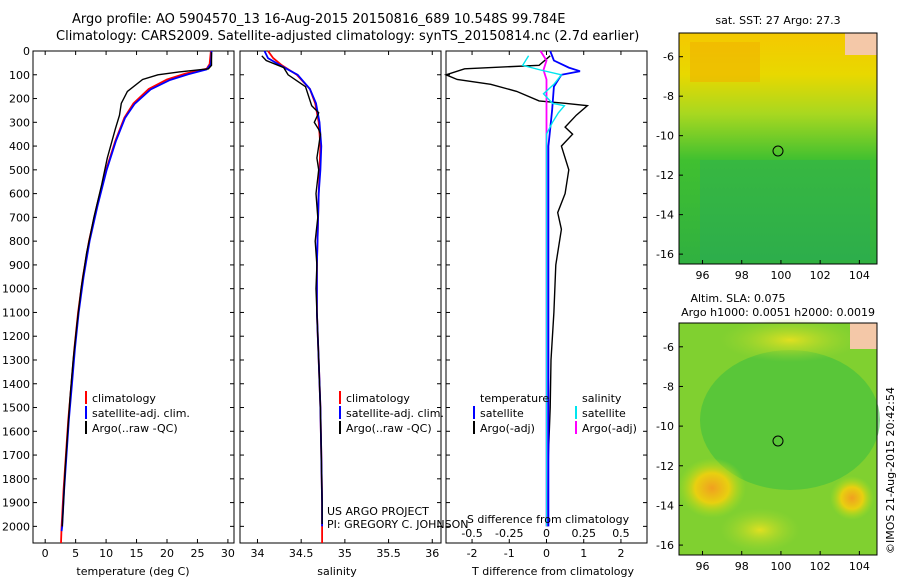  Describe the element at coordinates (790, 340) in the screenshot. I see `sla-yellow-north` at that location.